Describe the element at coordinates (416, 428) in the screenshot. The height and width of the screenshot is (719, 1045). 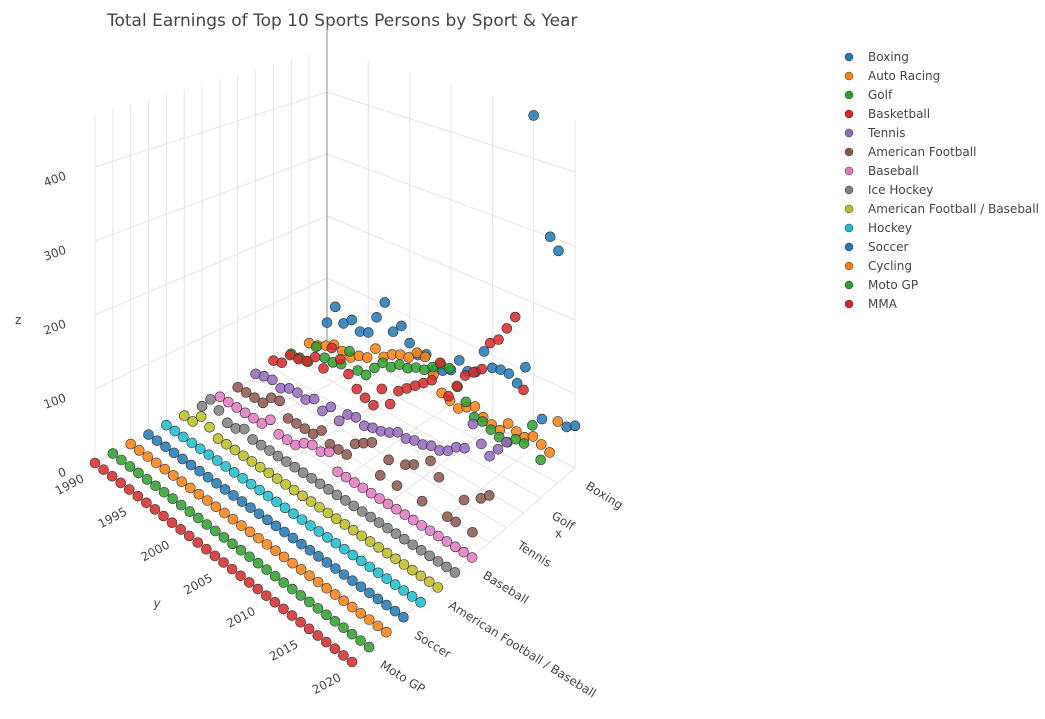
I see `floor-grid-line` at that location.